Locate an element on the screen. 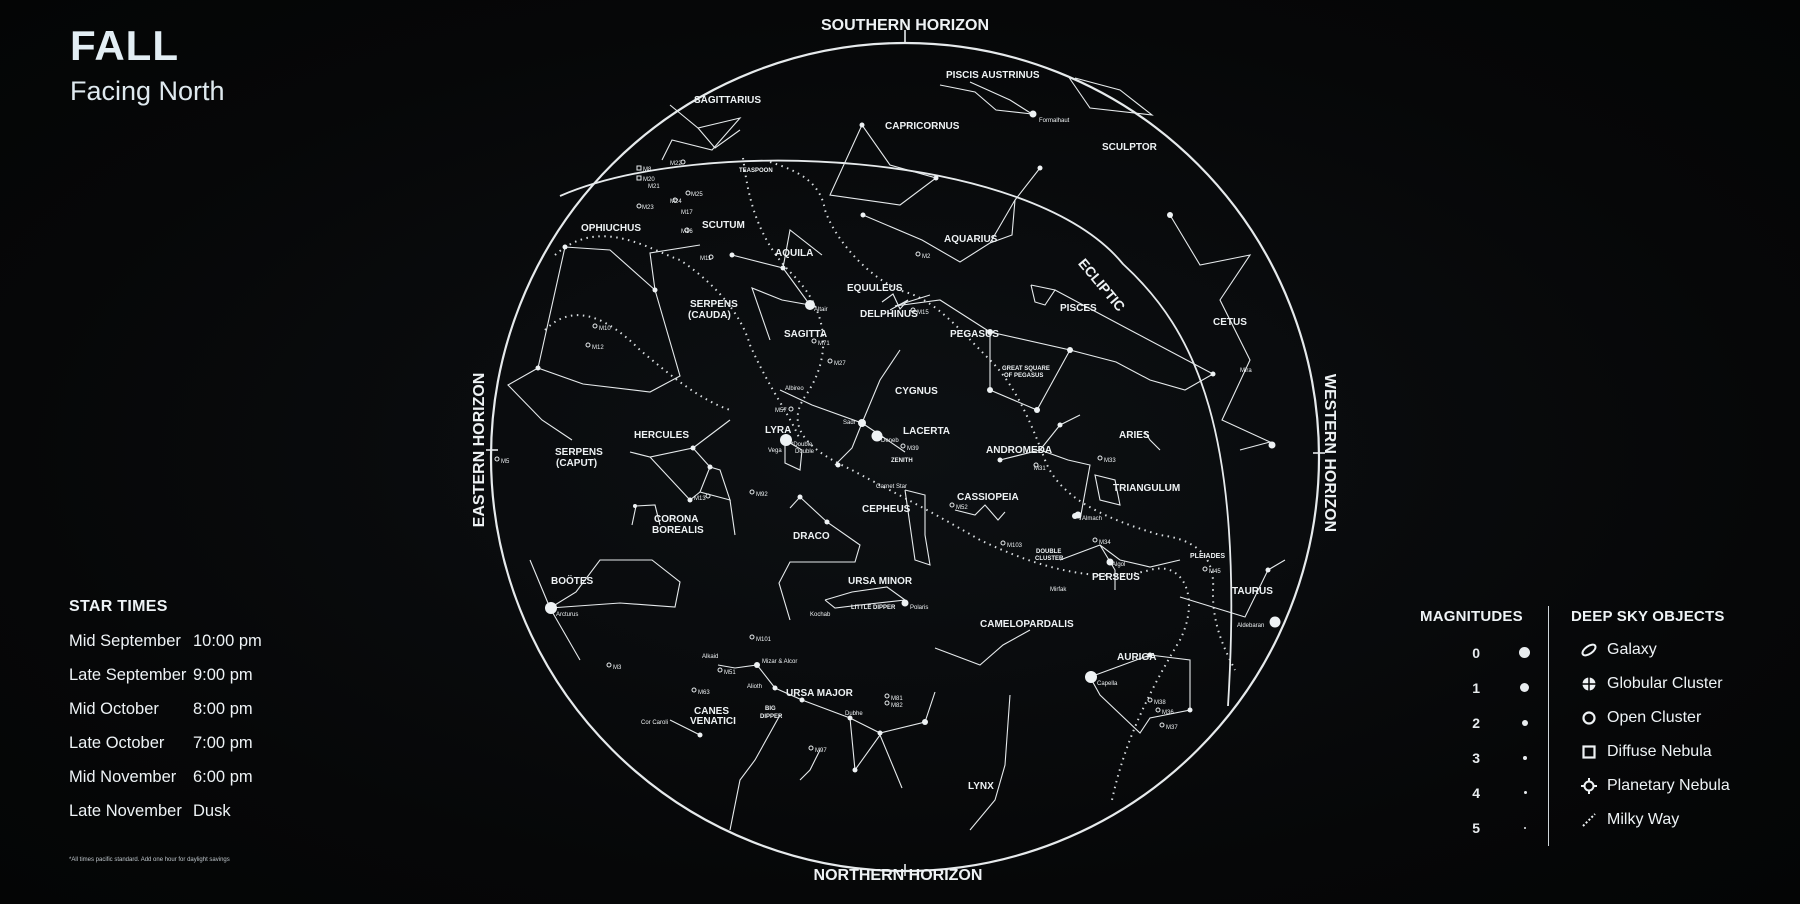 The height and width of the screenshot is (904, 1800). label-double-cluster-sub: CLUSTER is located at coordinates (1049, 559).